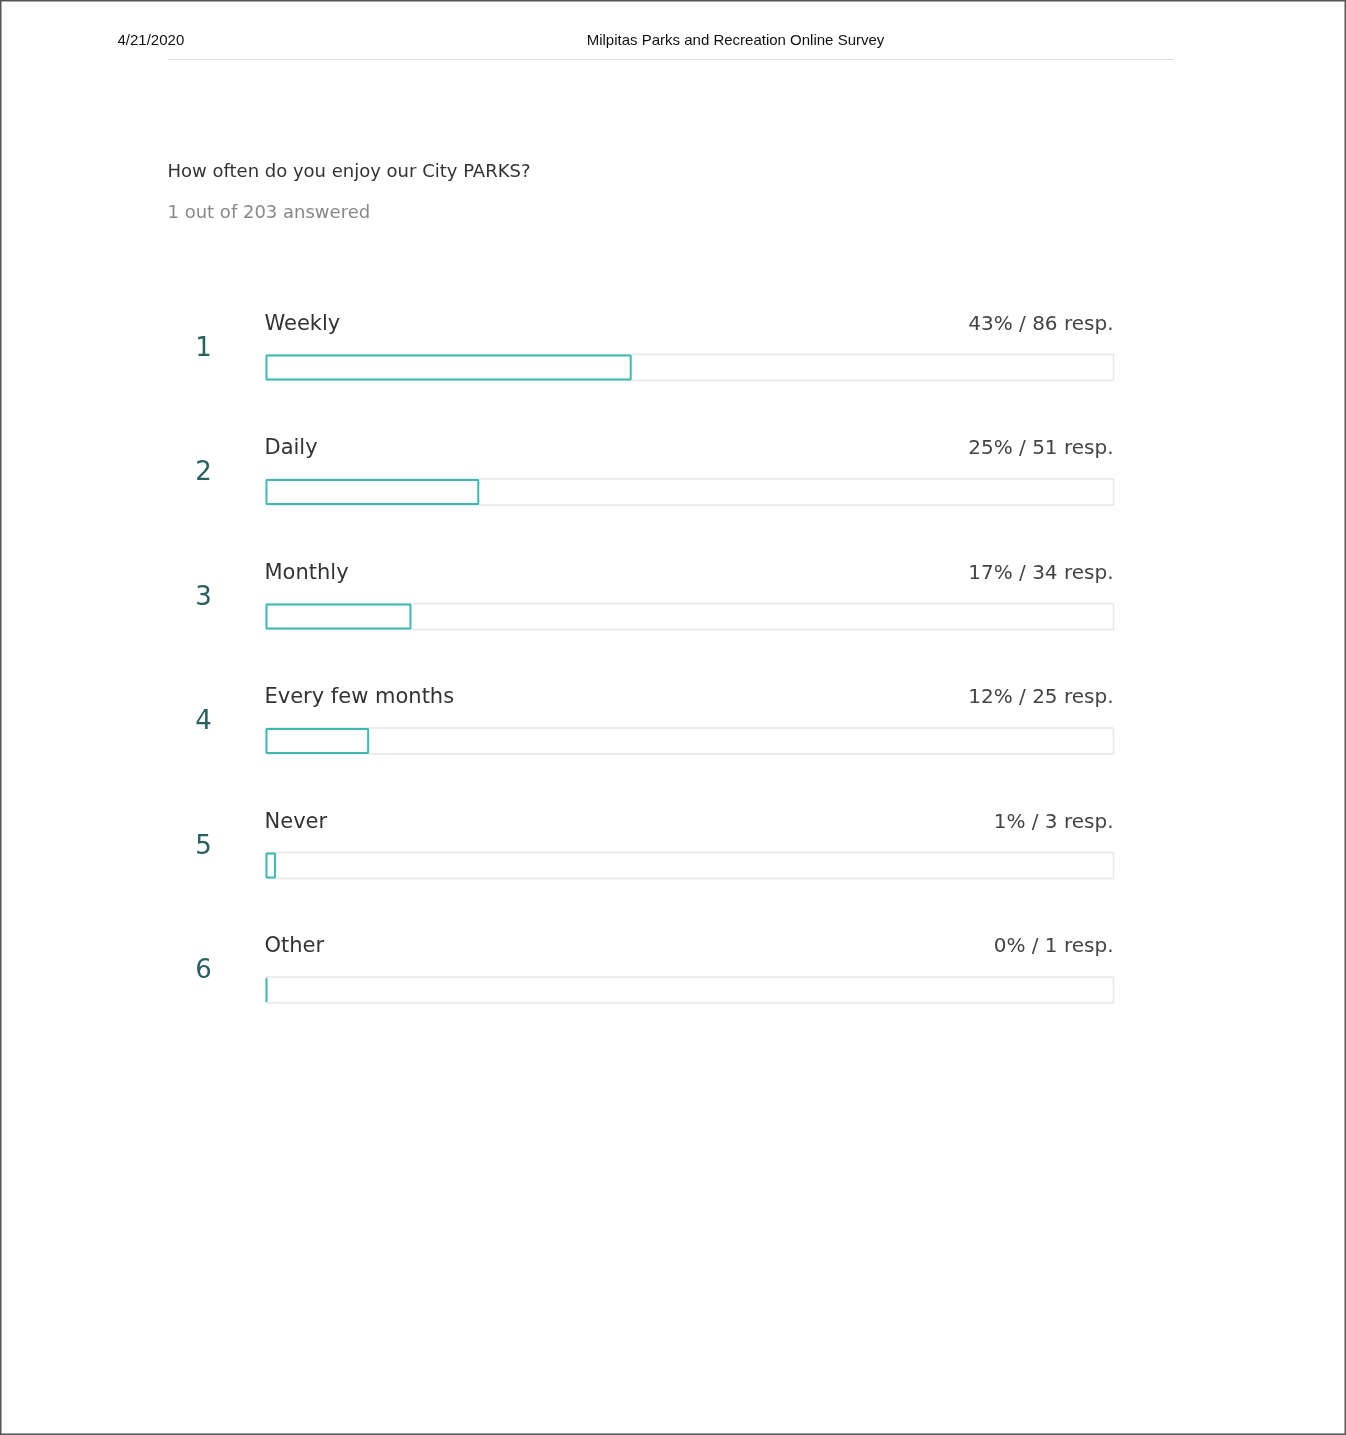 The height and width of the screenshot is (1435, 1346). I want to click on data-label: 0% / 1 resp., so click(1053, 945).